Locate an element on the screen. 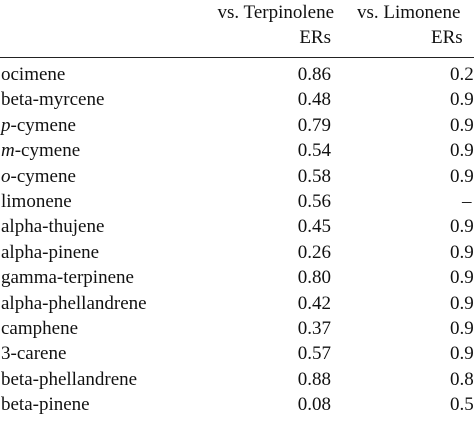 The image size is (474, 430). compound-name: ocimene is located at coordinates (33, 74).